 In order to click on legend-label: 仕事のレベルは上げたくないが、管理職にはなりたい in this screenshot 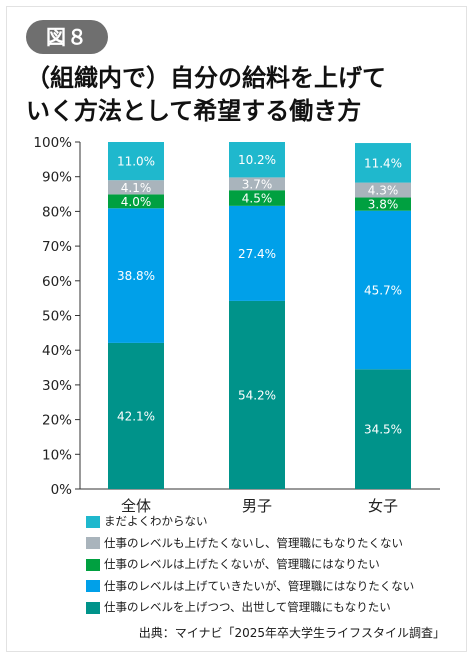, I will do `click(242, 564)`.